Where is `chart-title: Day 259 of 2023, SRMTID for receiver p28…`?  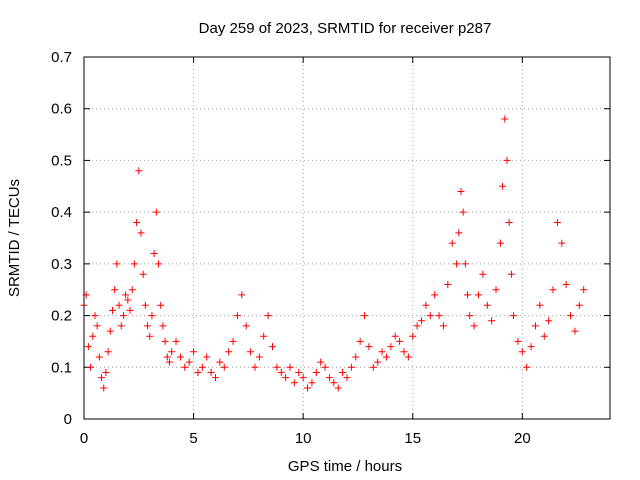 chart-title: Day 259 of 2023, SRMTID for receiver p28… is located at coordinates (345, 28).